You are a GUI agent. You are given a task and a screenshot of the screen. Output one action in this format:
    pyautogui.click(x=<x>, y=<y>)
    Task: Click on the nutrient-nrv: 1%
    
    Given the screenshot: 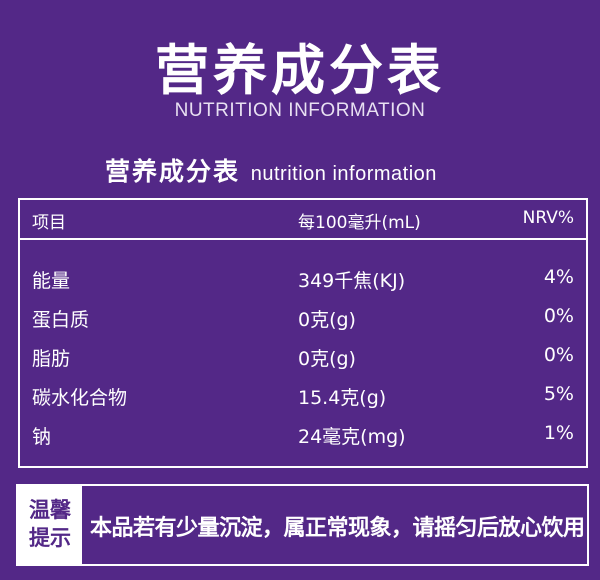 What is the action you would take?
    pyautogui.click(x=558, y=433)
    